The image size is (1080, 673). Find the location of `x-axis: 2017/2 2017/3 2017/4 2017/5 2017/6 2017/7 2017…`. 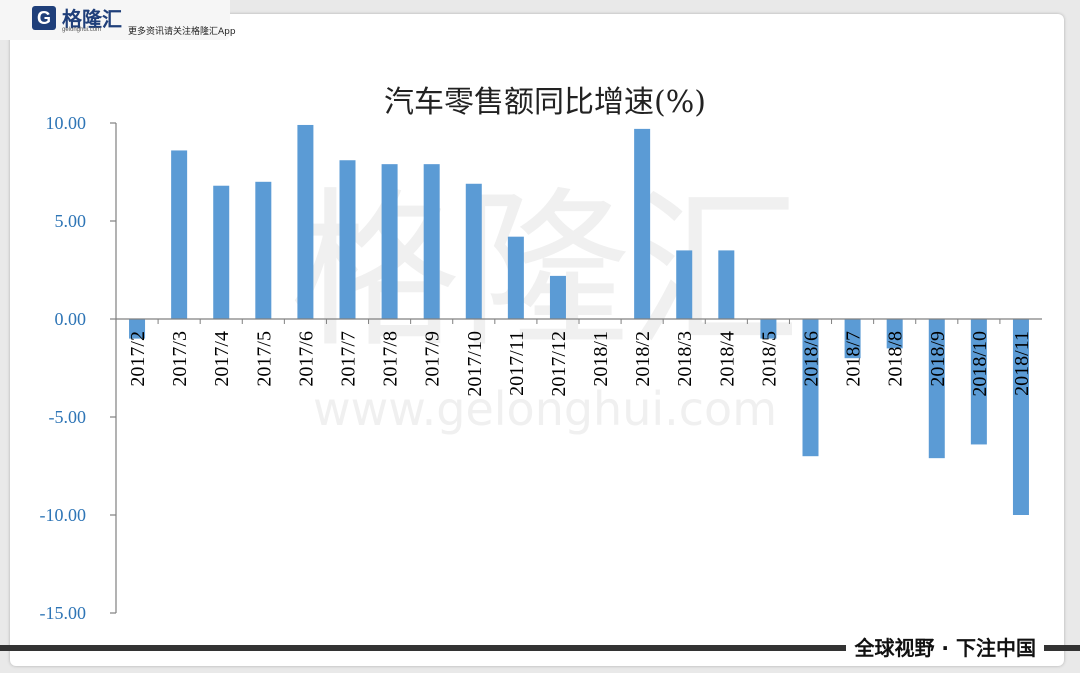

x-axis: 2017/2 2017/3 2017/4 2017/5 2017/6 2017/7 2017… is located at coordinates (578, 357).